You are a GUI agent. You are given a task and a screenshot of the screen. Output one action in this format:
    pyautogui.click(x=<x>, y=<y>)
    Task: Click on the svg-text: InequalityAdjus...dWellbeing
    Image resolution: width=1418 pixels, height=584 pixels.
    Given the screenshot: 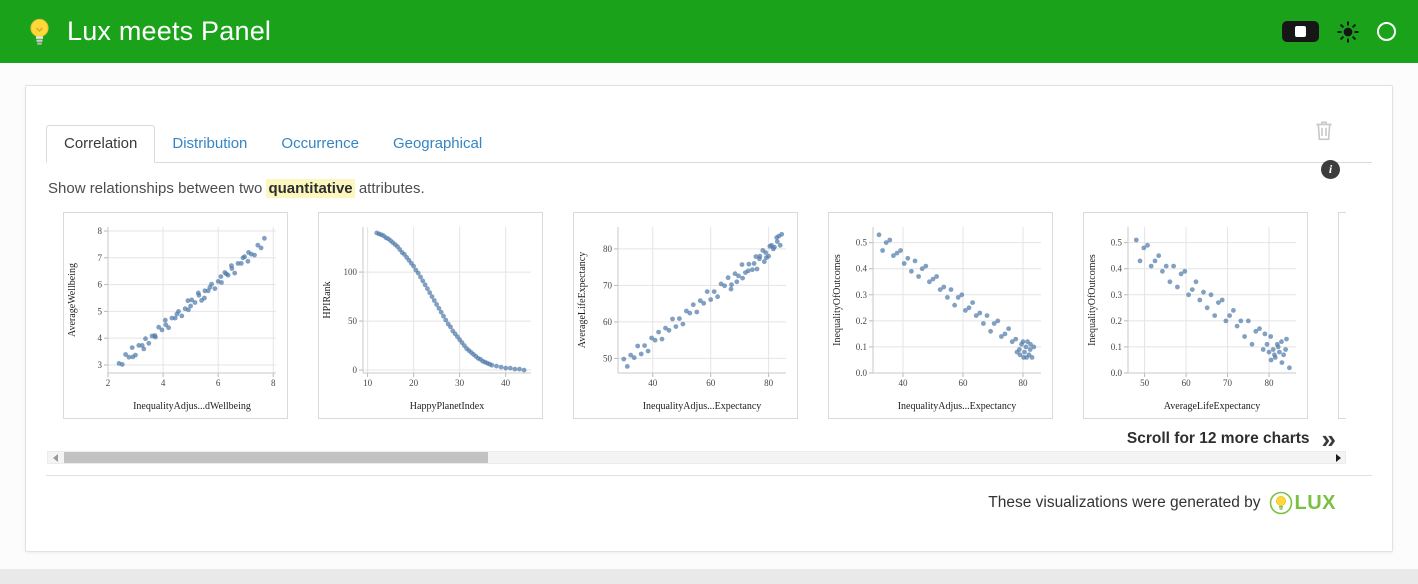 What is the action you would take?
    pyautogui.click(x=192, y=406)
    